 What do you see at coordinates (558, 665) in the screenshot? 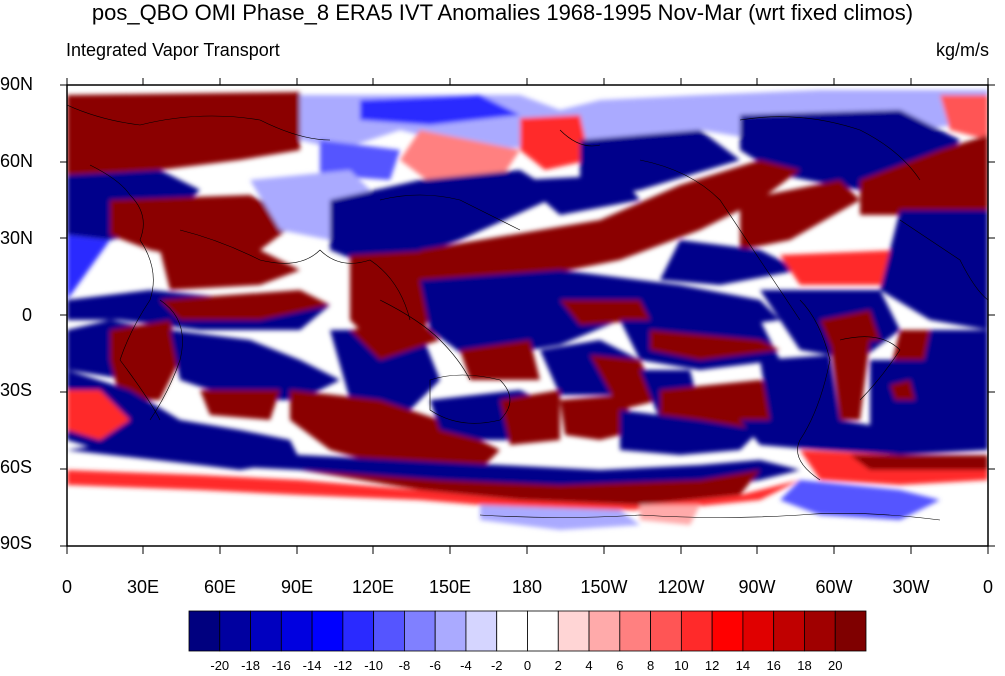
I see `colorbar-label: 2` at bounding box center [558, 665].